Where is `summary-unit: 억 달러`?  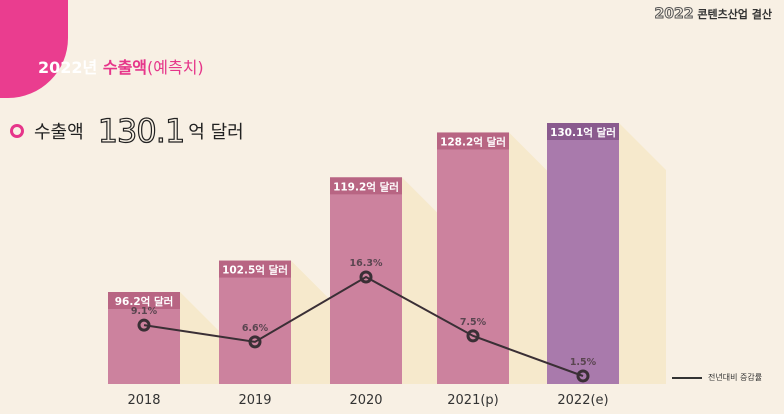 summary-unit: 억 달러 is located at coordinates (216, 132).